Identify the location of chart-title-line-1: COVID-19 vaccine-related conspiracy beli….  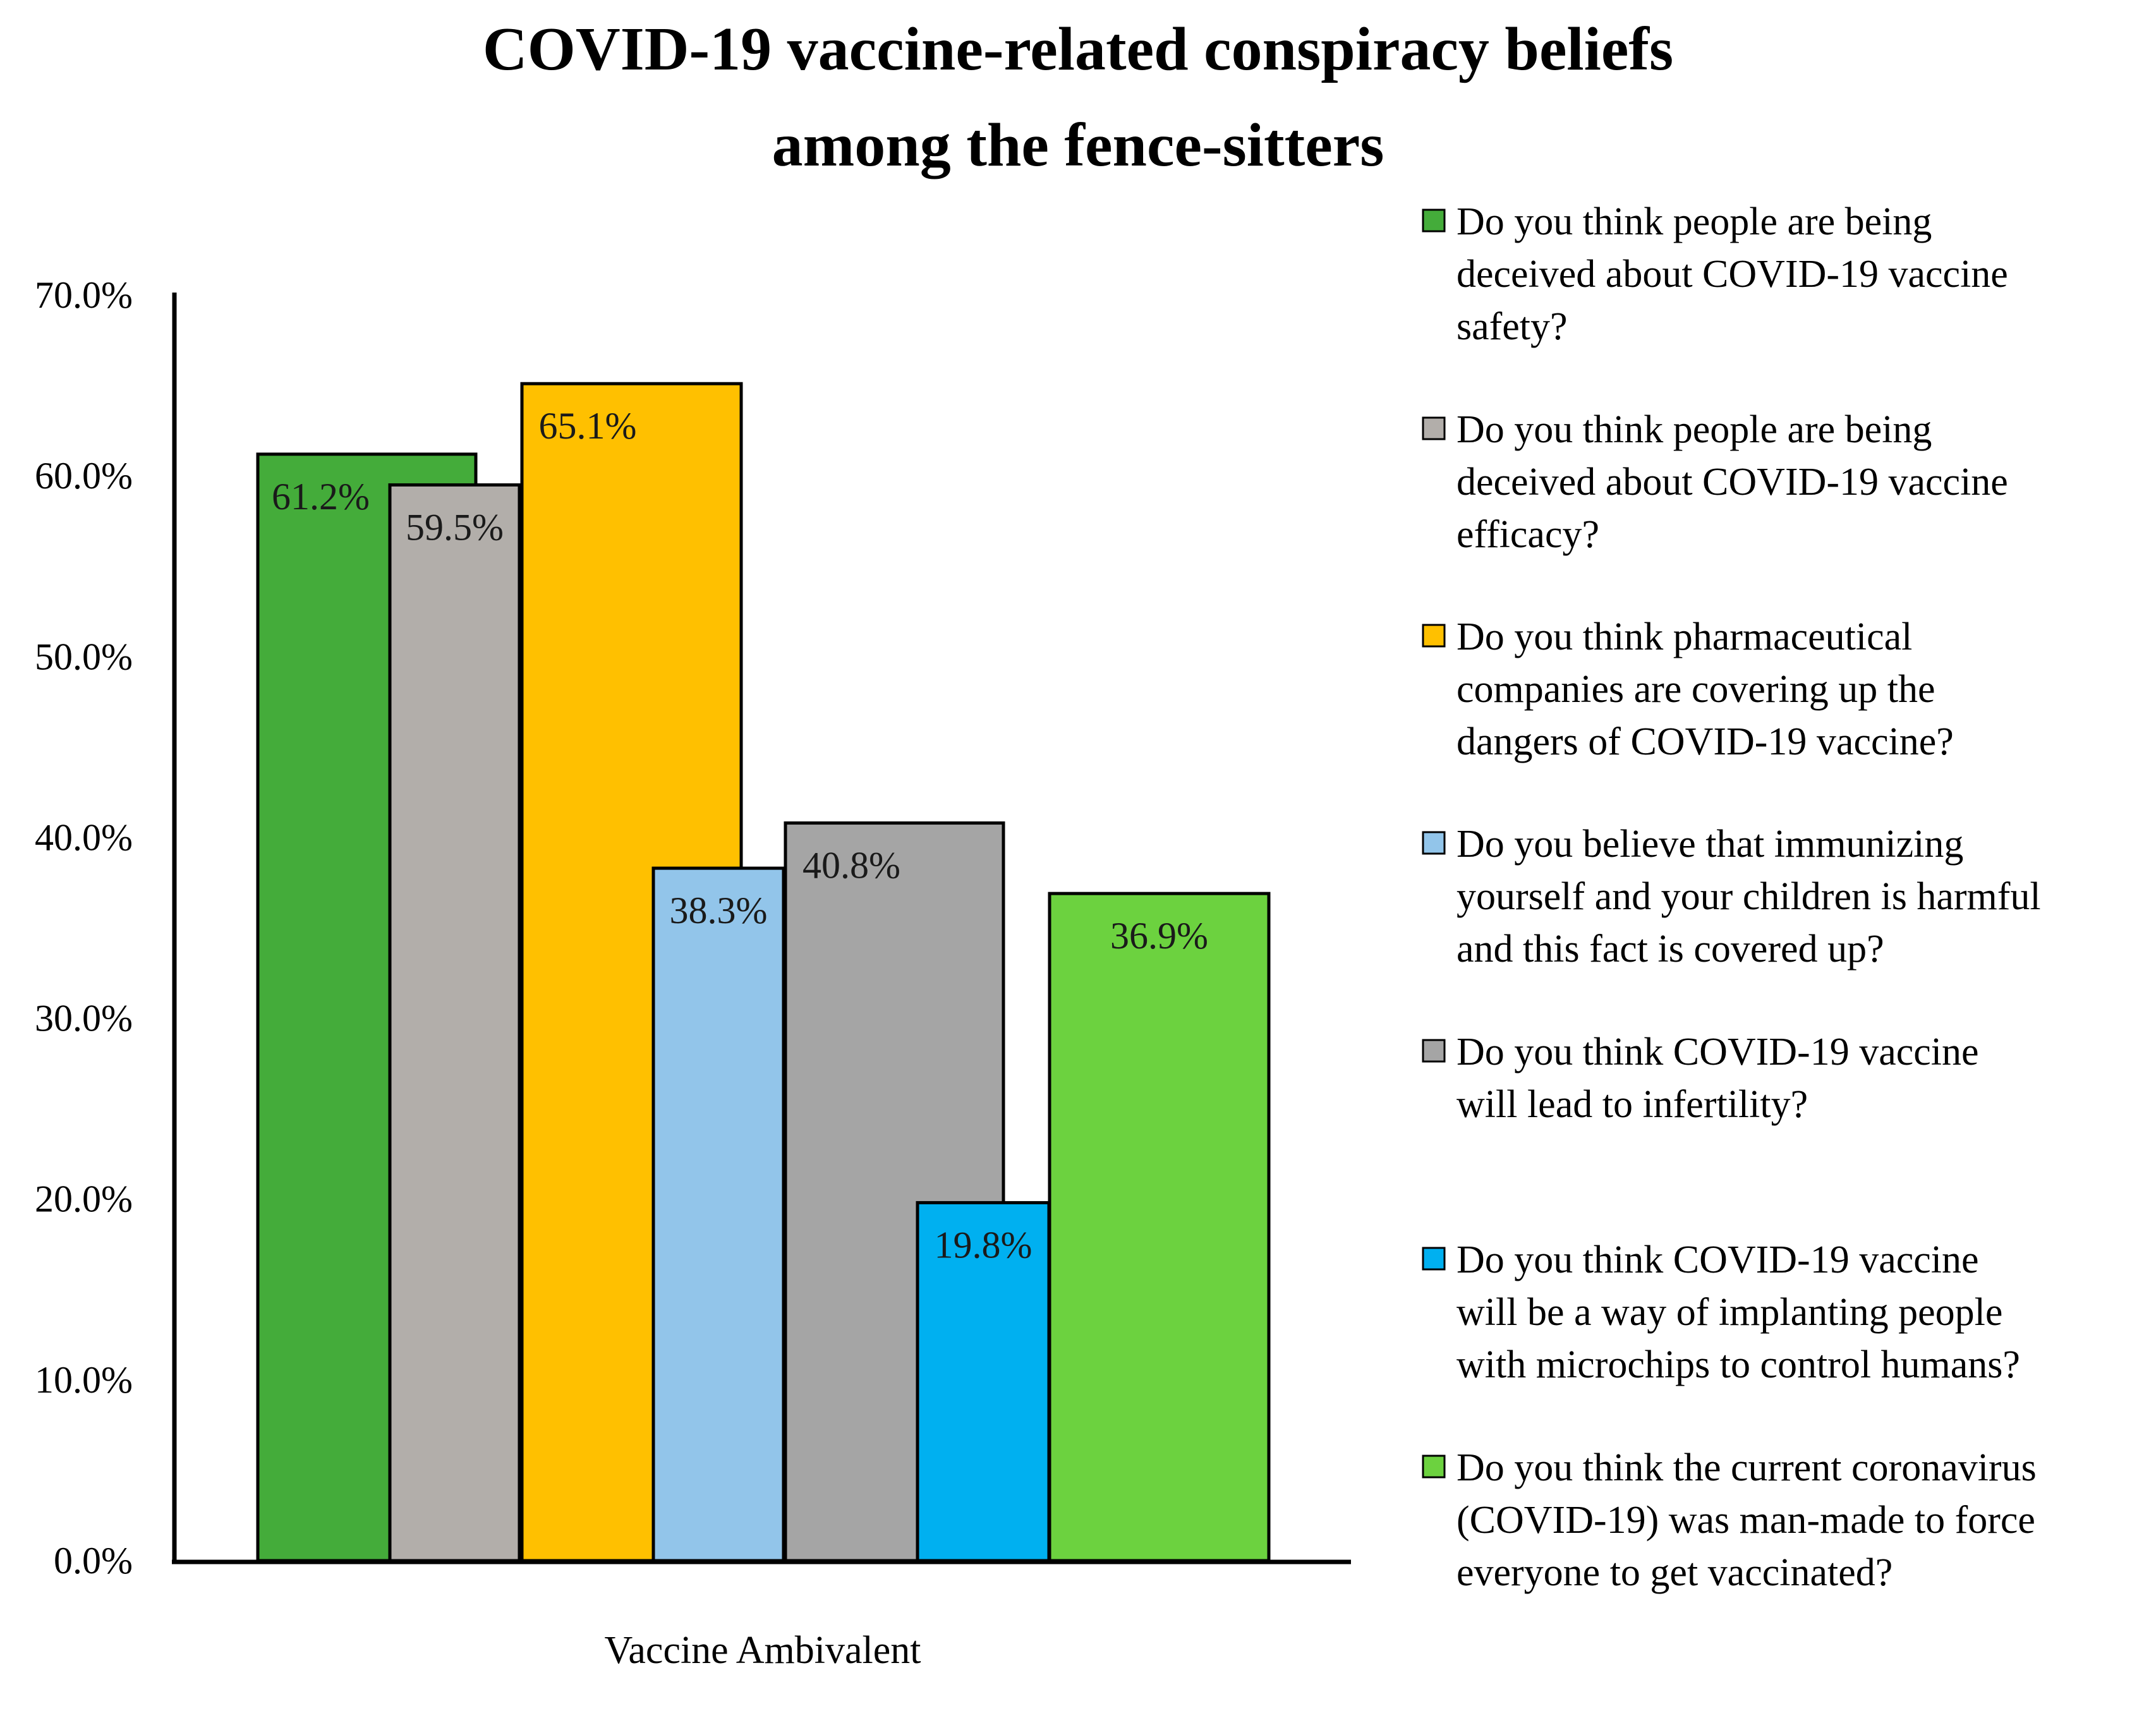
(1078, 49).